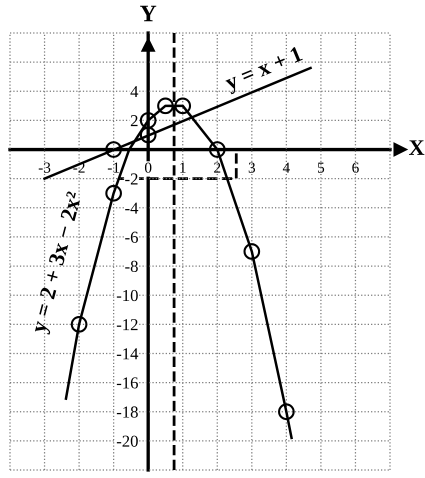  I want to click on x-tick-label: 2, so click(217, 167).